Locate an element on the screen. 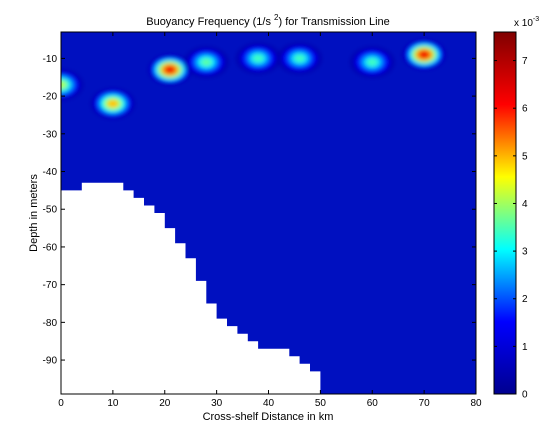 This screenshot has height=442, width=560. colorbar-ticks: 0 1 2 3 4 5 6 7 is located at coordinates (511, 228).